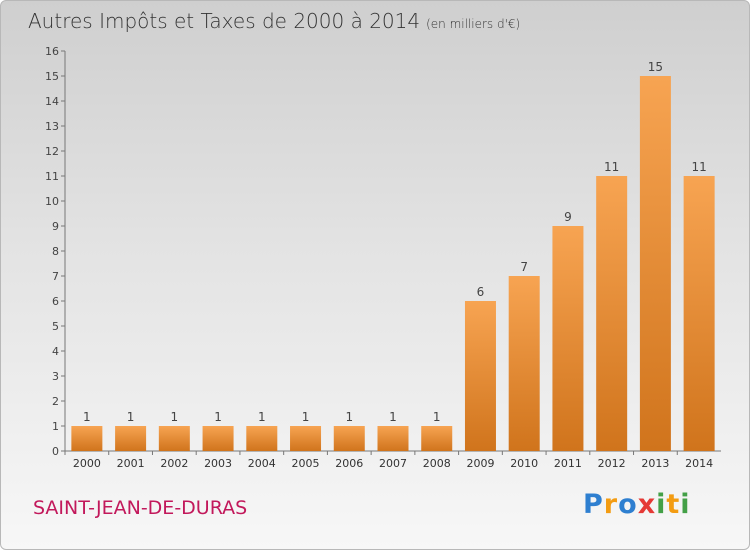 The height and width of the screenshot is (550, 750). Describe the element at coordinates (55, 376) in the screenshot. I see `y-tick-label: 3` at that location.